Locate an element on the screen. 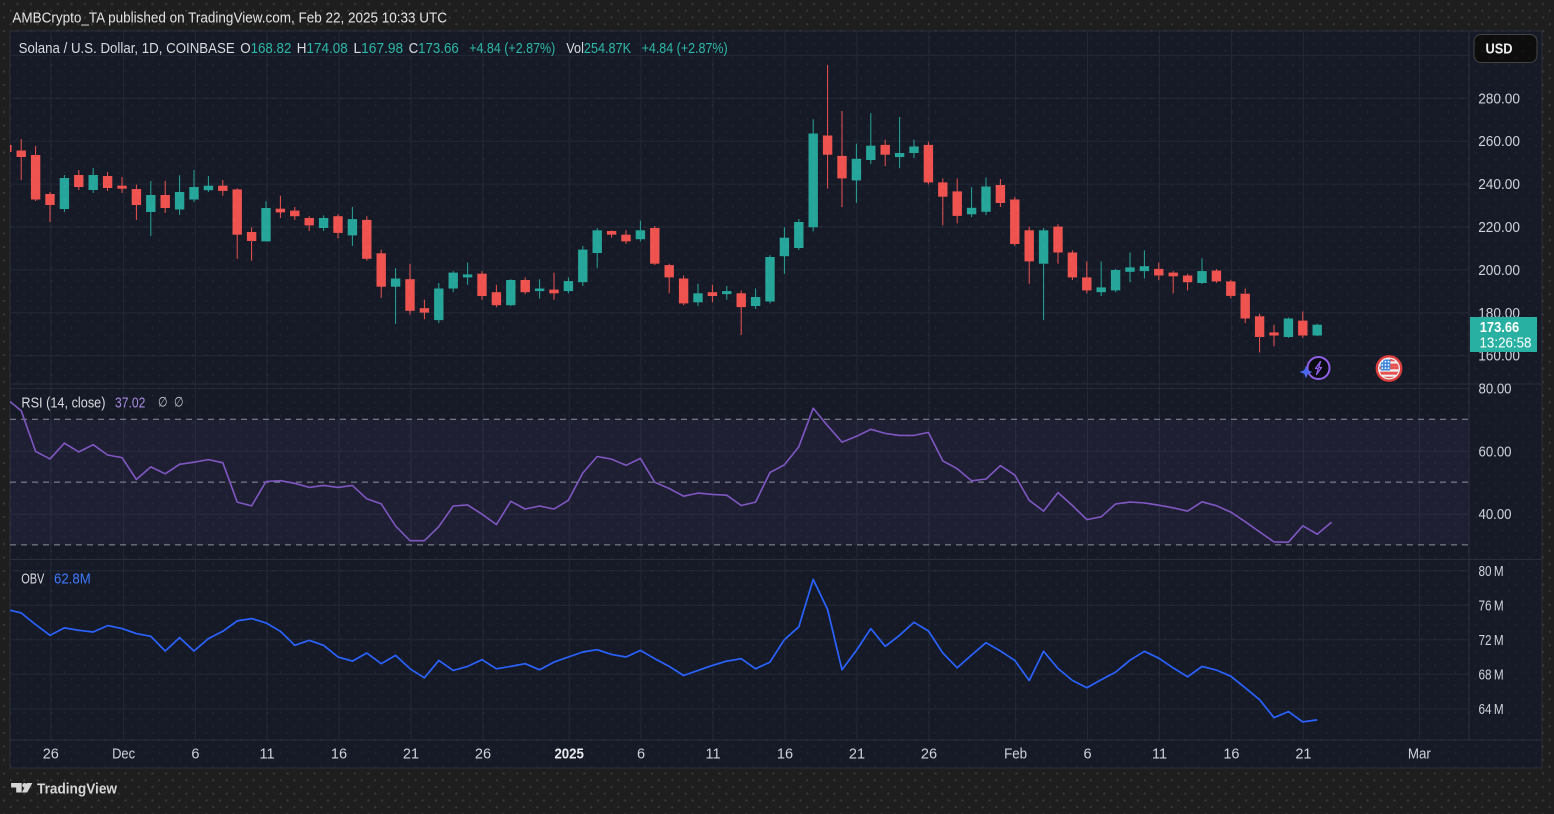  svg-text: 62.8M is located at coordinates (72, 580).